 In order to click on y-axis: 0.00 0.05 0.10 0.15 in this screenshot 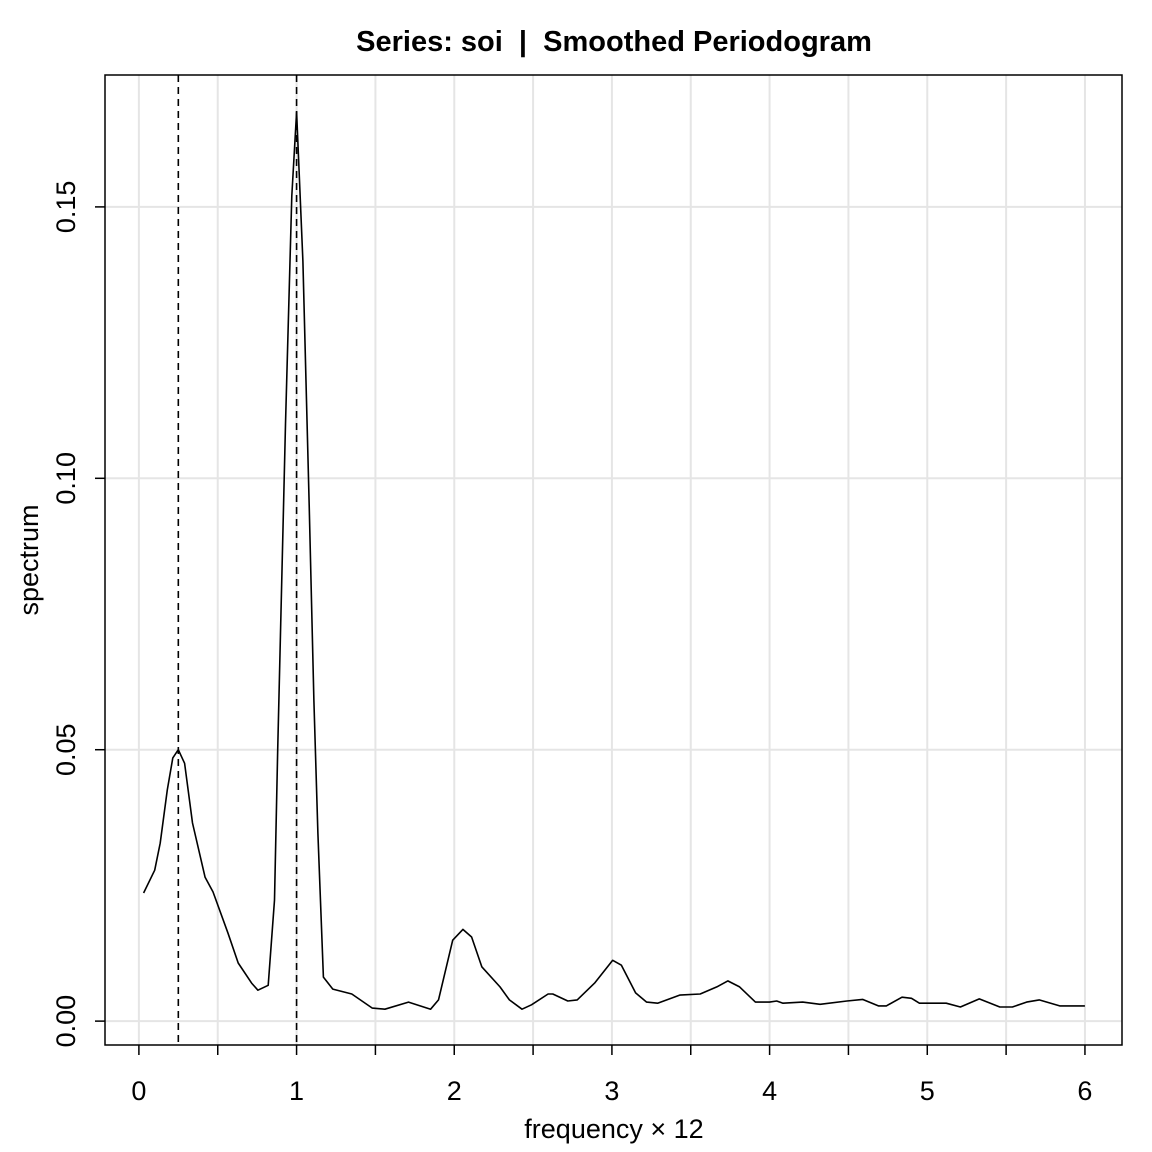, I will do `click(78, 614)`.